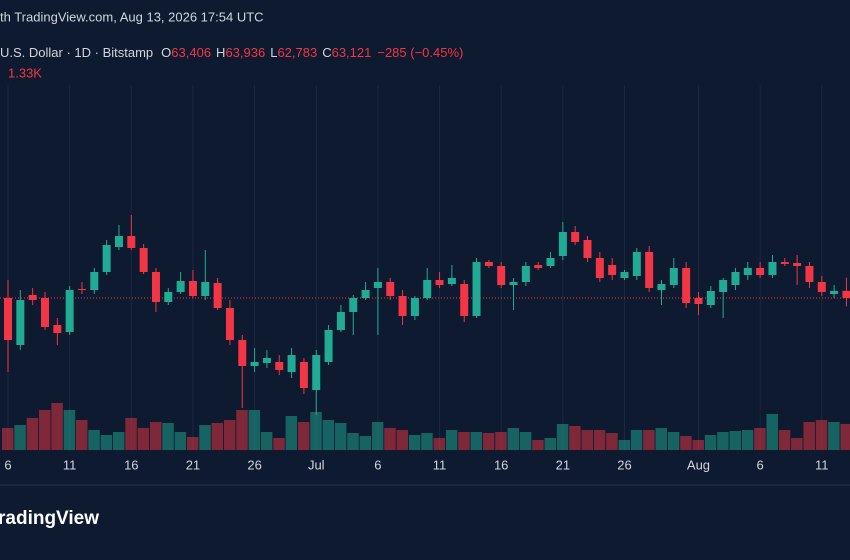 The height and width of the screenshot is (560, 850). I want to click on legend-value: 63,406, so click(191, 52).